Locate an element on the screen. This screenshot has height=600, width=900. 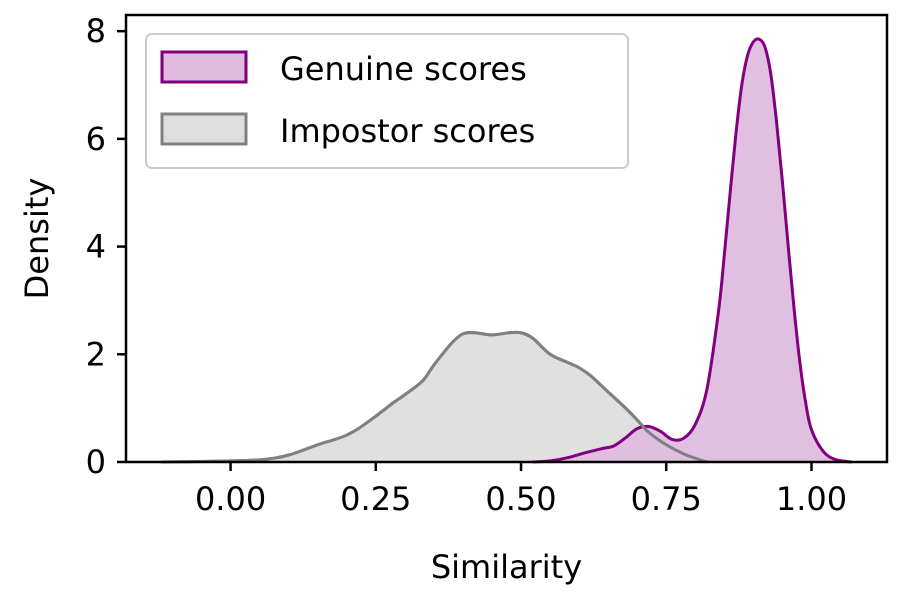
impostor-density-line-overlay is located at coordinates (434, 397).